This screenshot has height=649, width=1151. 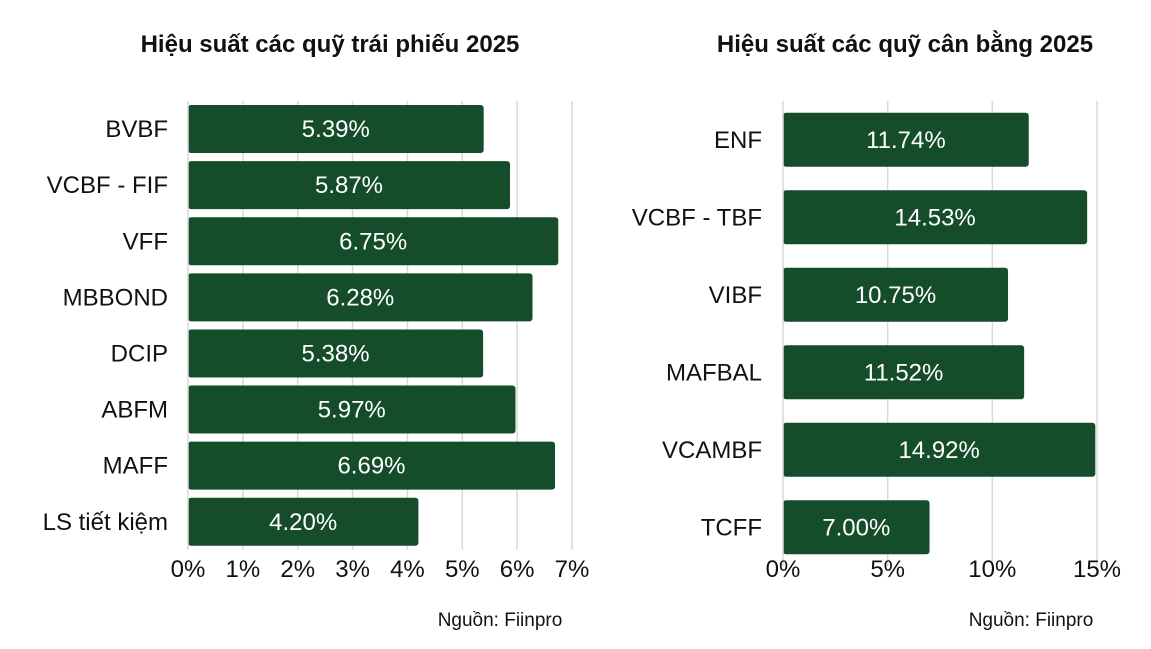 I want to click on value-label: 5.87%, so click(x=349, y=185).